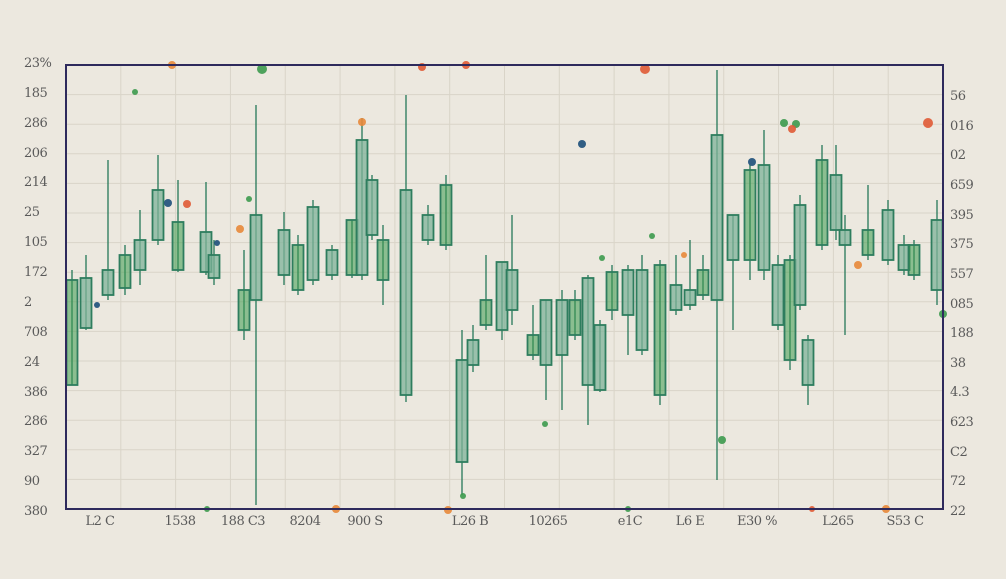 Image resolution: width=1006 pixels, height=579 pixels. I want to click on x-tick-label: 900 S, so click(365, 521).